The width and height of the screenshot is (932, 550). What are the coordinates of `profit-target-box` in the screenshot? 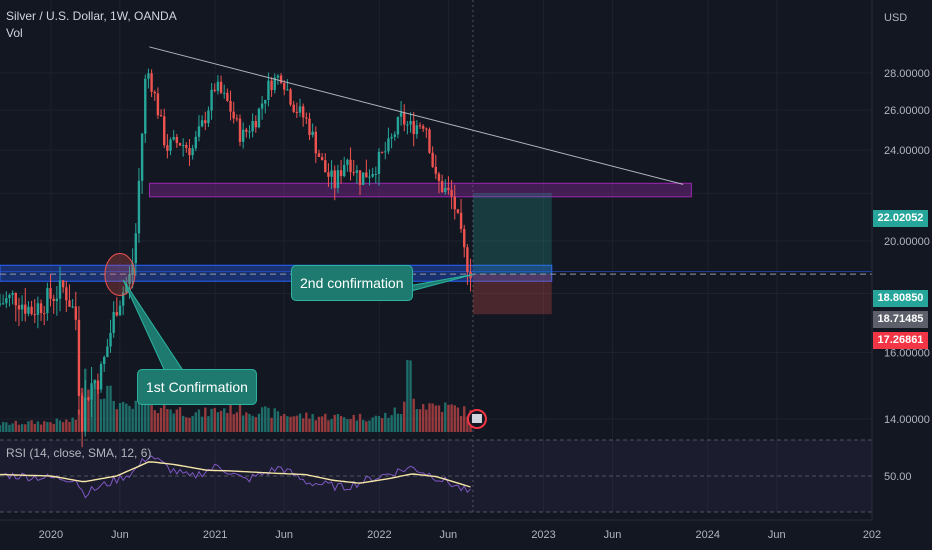 It's located at (512, 233).